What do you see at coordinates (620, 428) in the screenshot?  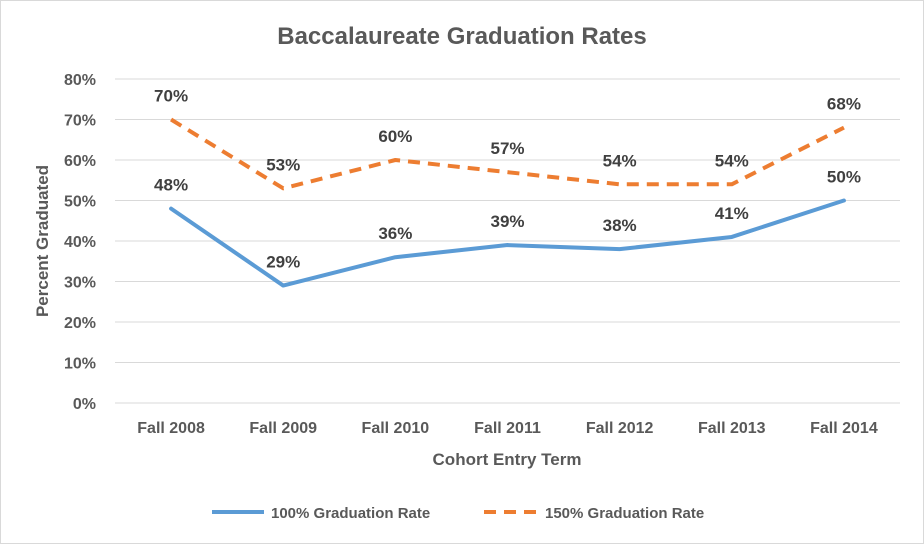 I see `x-tick-label: Fall 2012` at bounding box center [620, 428].